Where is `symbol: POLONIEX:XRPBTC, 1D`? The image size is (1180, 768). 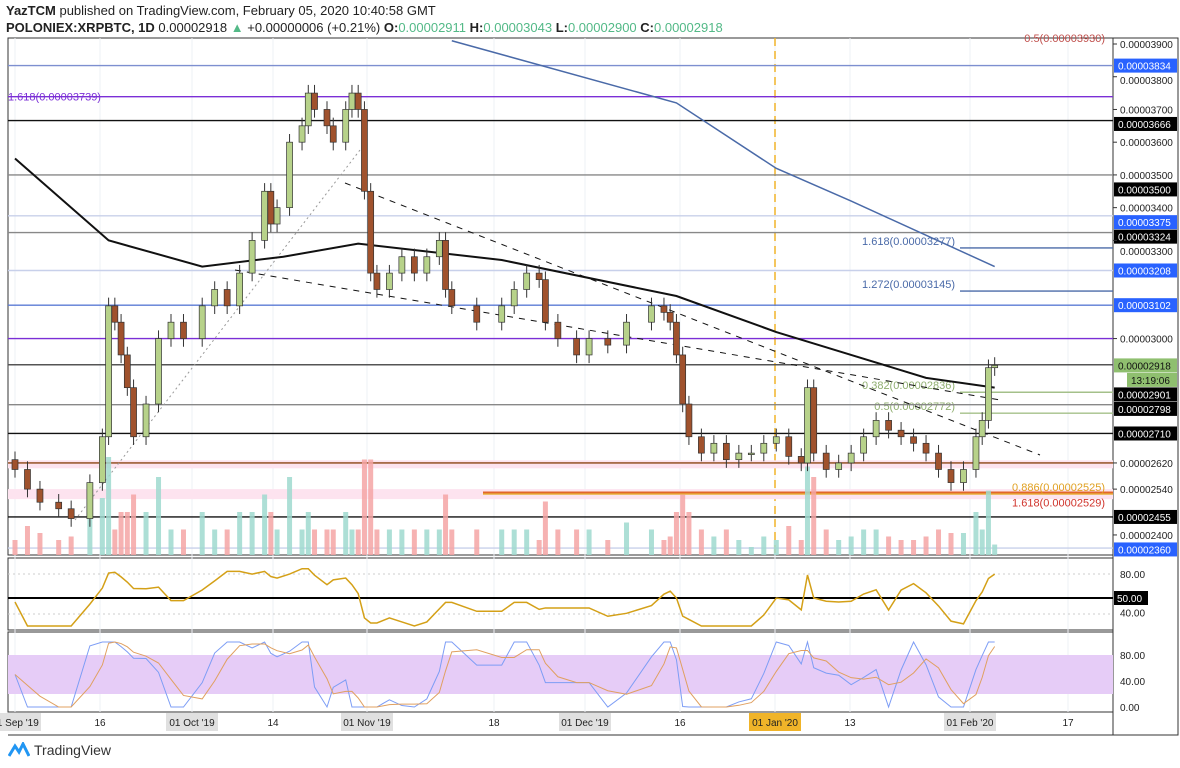 symbol: POLONIEX:XRPBTC, 1D is located at coordinates (80, 27).